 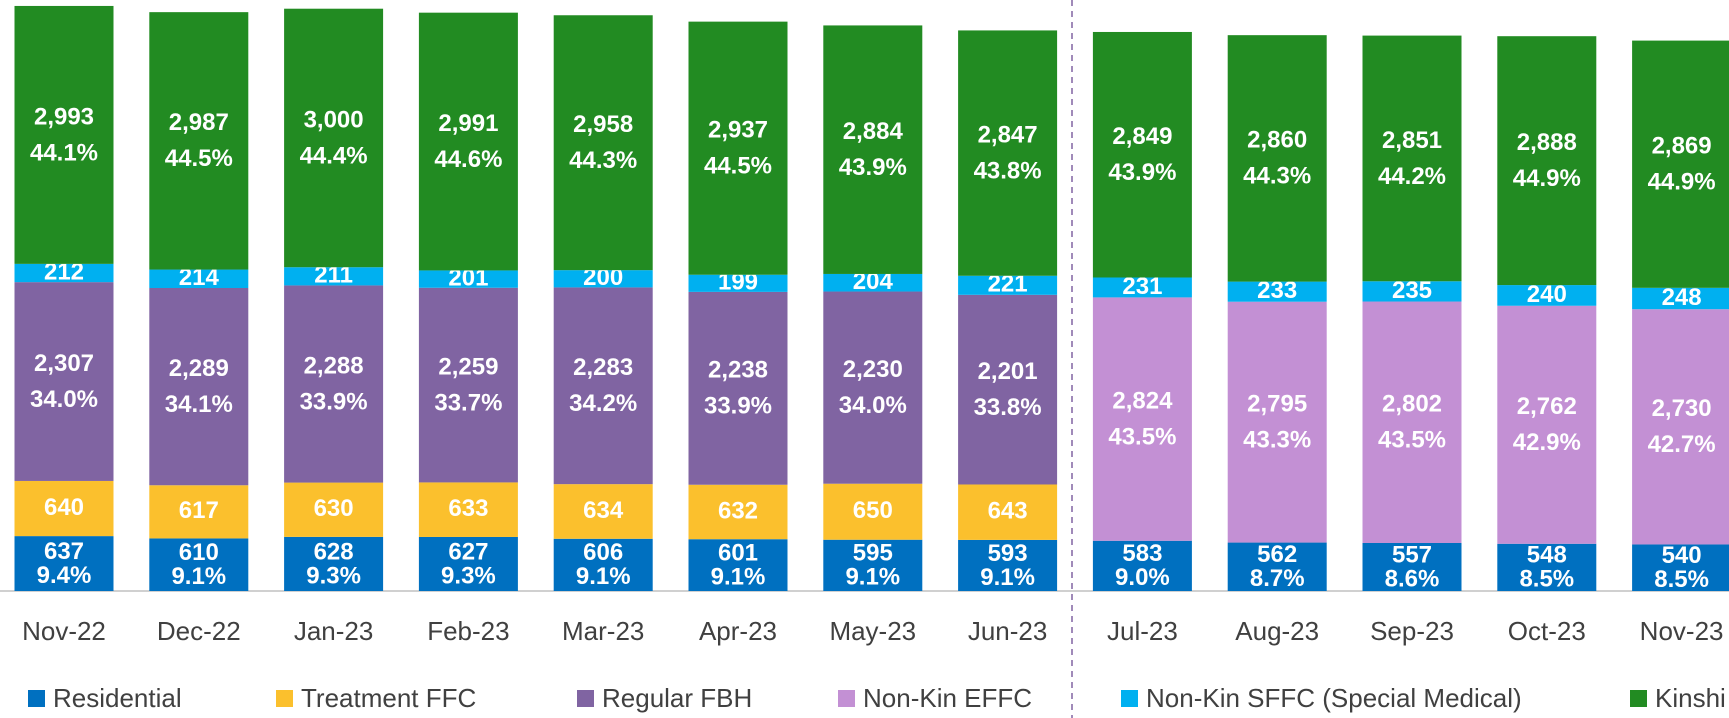 What do you see at coordinates (199, 122) in the screenshot?
I see `data-label: 2,987` at bounding box center [199, 122].